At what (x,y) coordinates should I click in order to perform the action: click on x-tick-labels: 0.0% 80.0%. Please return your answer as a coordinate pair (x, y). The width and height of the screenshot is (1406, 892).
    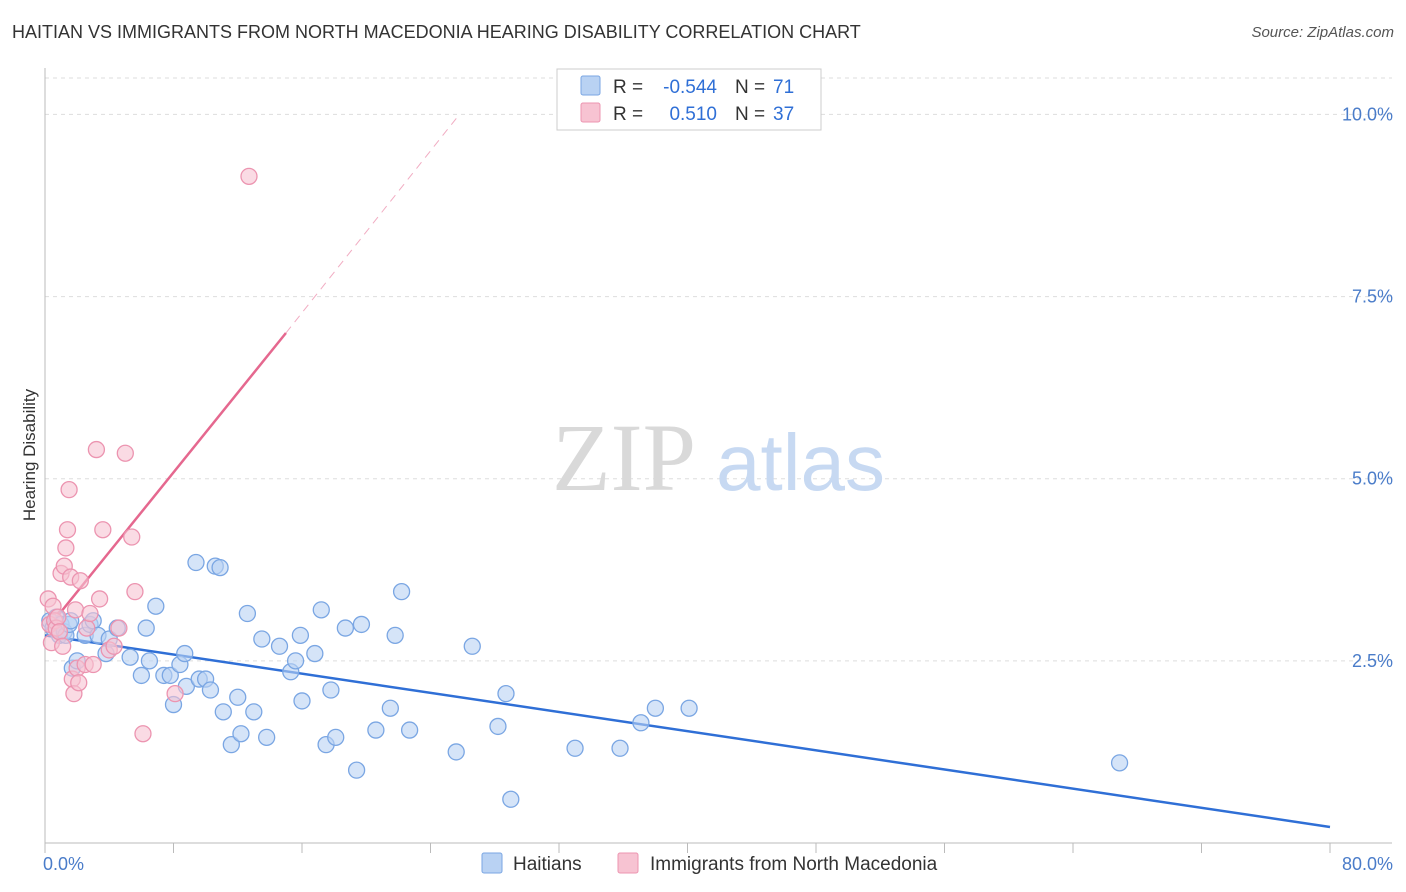
    Looking at the image, I should click on (718, 864).